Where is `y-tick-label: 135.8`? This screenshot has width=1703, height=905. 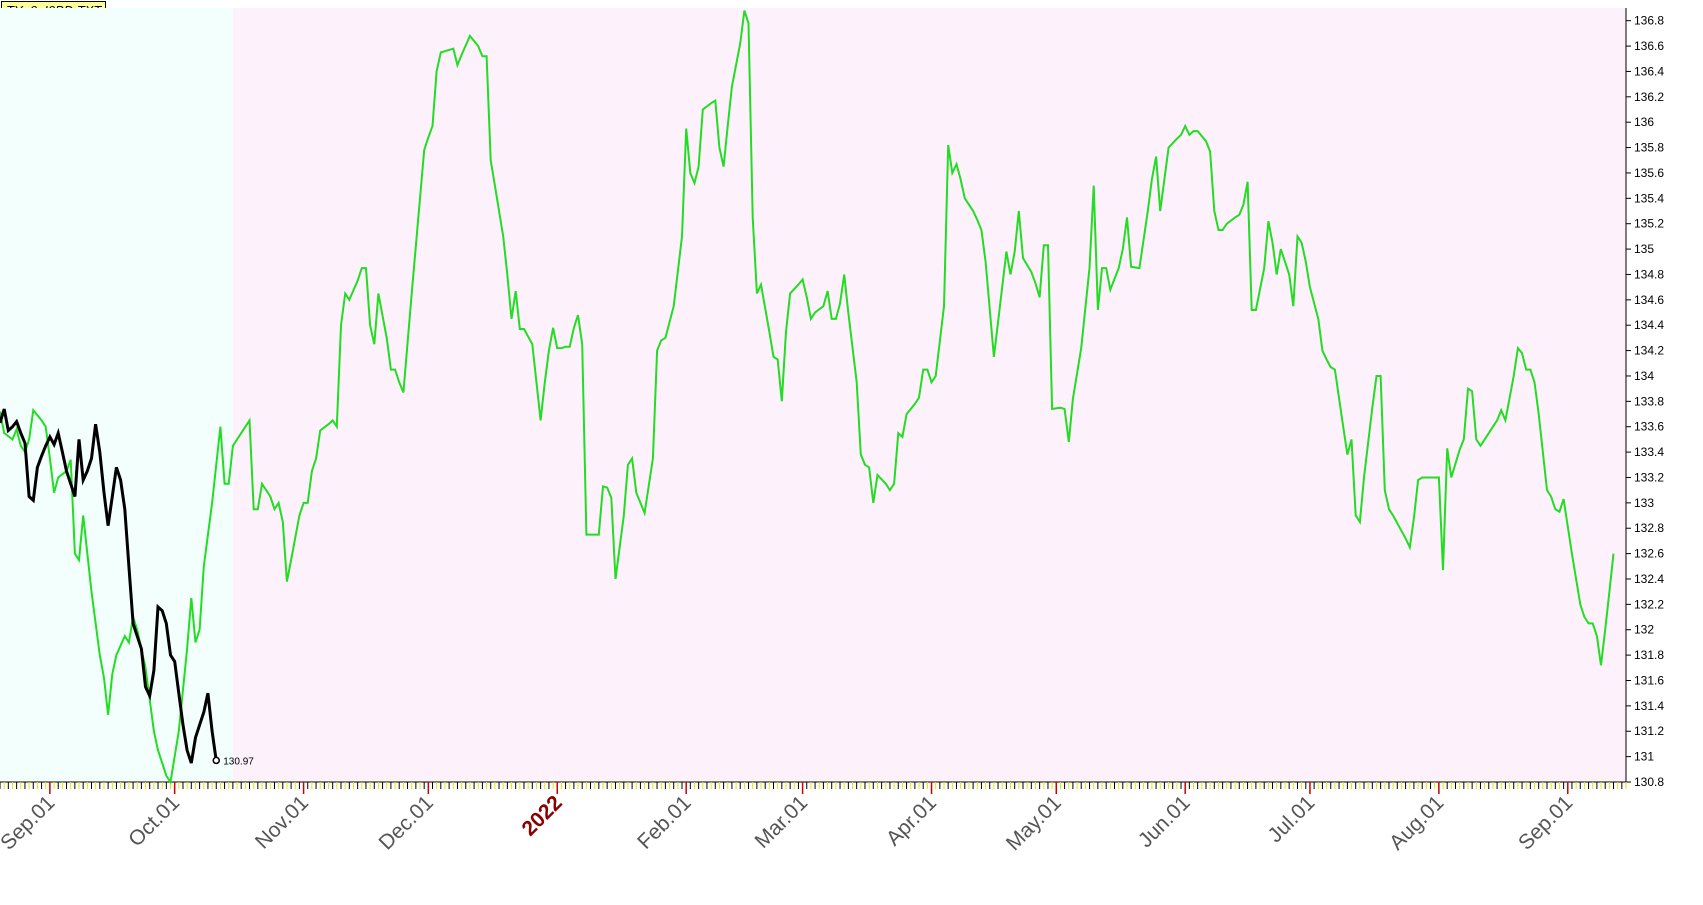
y-tick-label: 135.8 is located at coordinates (1649, 148).